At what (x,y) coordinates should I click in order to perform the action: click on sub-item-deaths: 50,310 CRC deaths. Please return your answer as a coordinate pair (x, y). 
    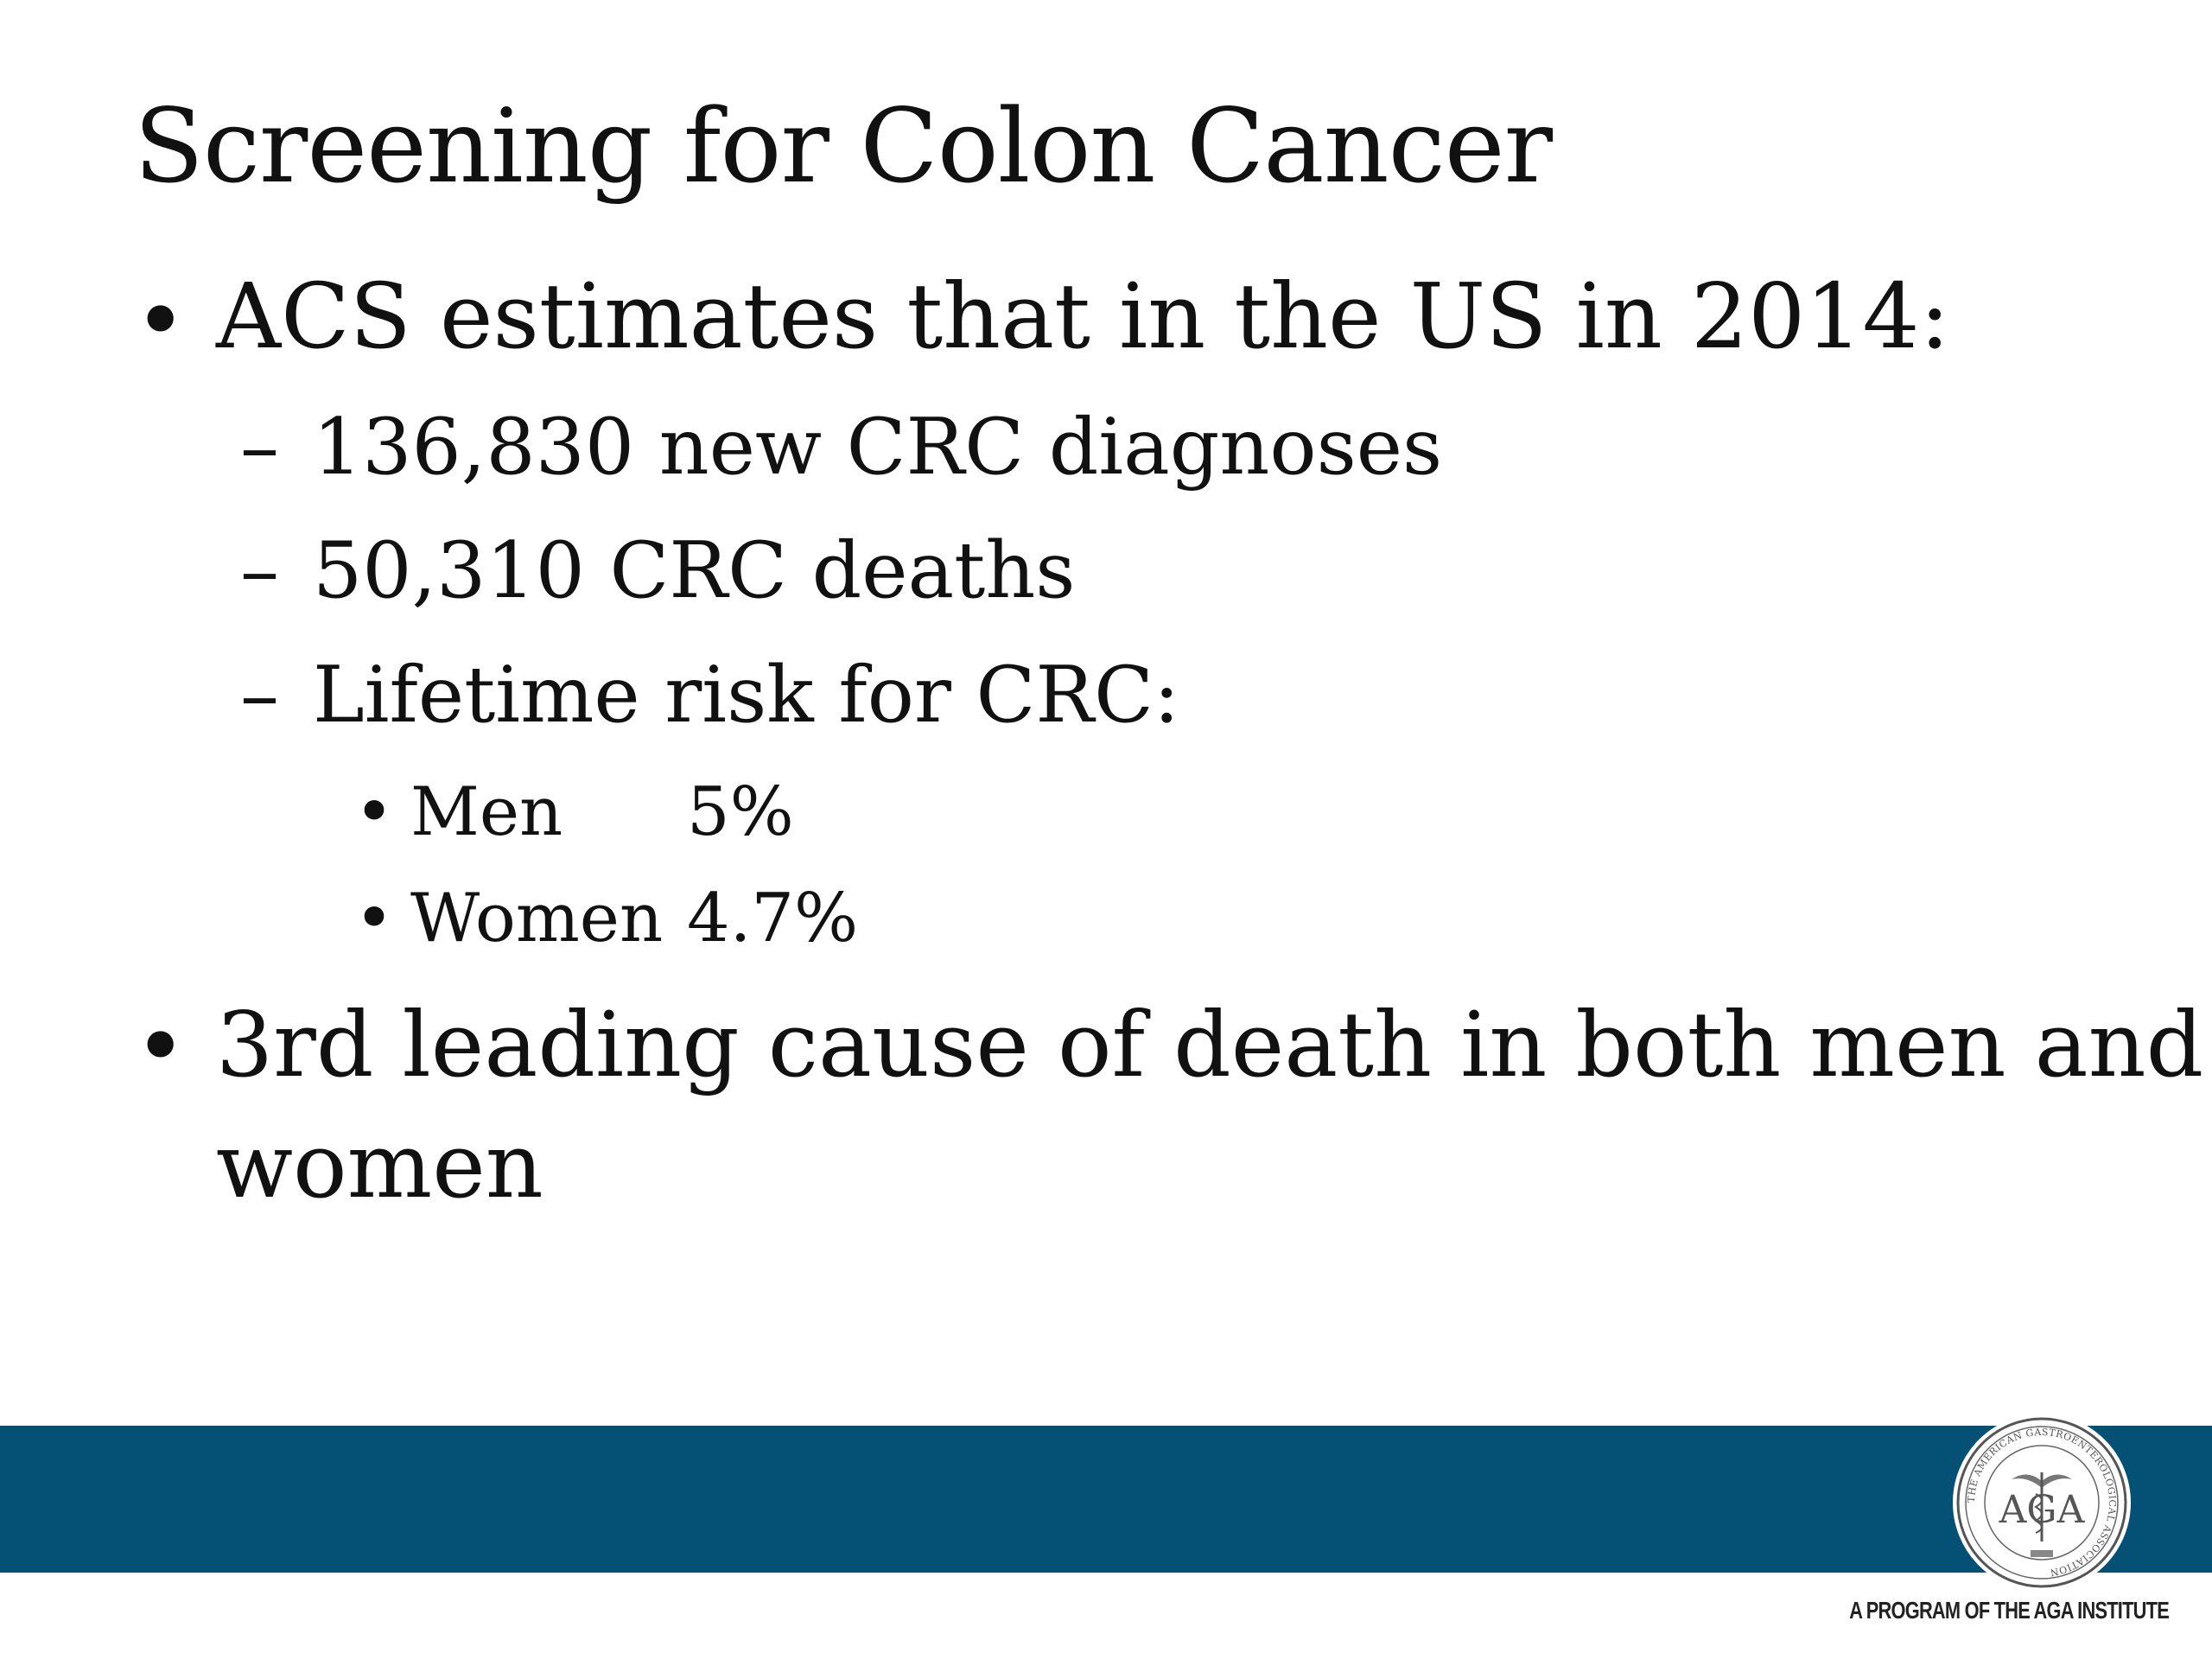
    Looking at the image, I should click on (694, 570).